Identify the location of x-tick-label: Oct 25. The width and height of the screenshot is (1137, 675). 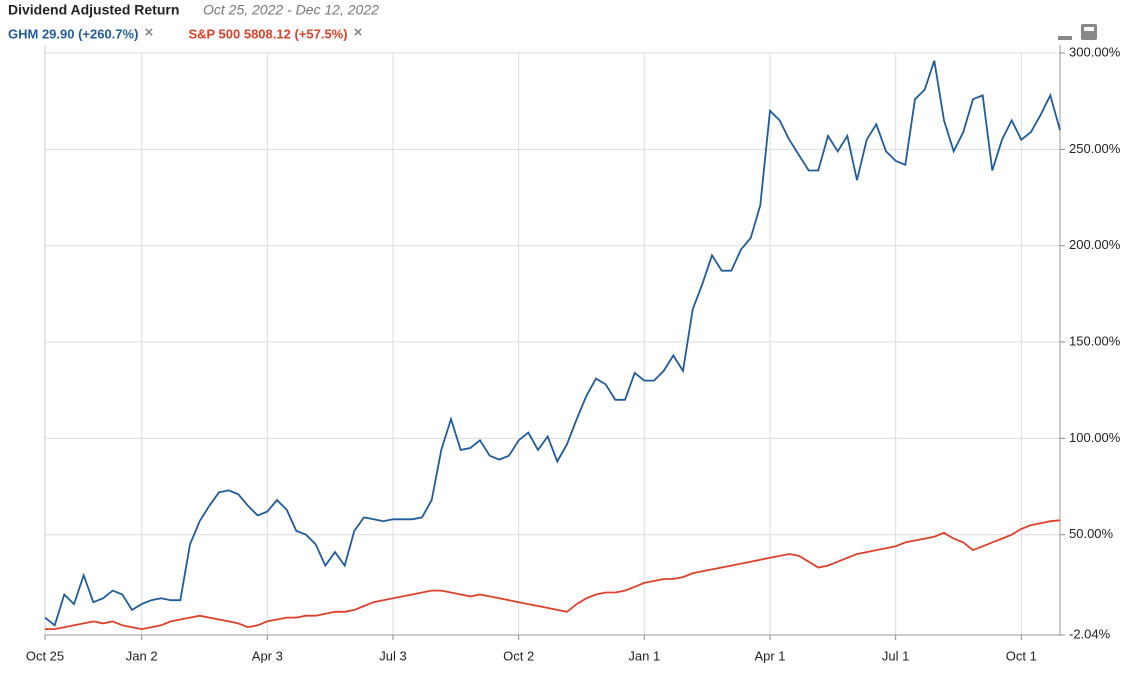
(45, 655).